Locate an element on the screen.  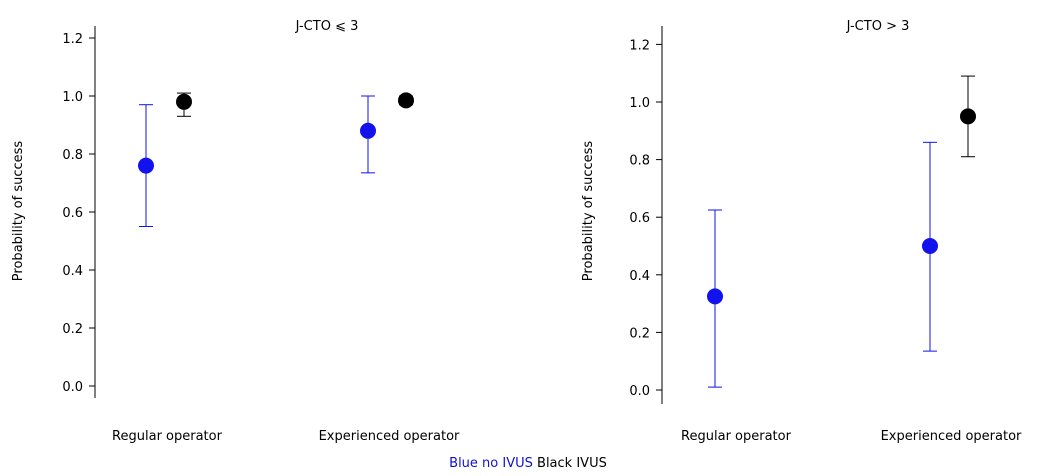
chart-title: J-CTO > 3 is located at coordinates (878, 26).